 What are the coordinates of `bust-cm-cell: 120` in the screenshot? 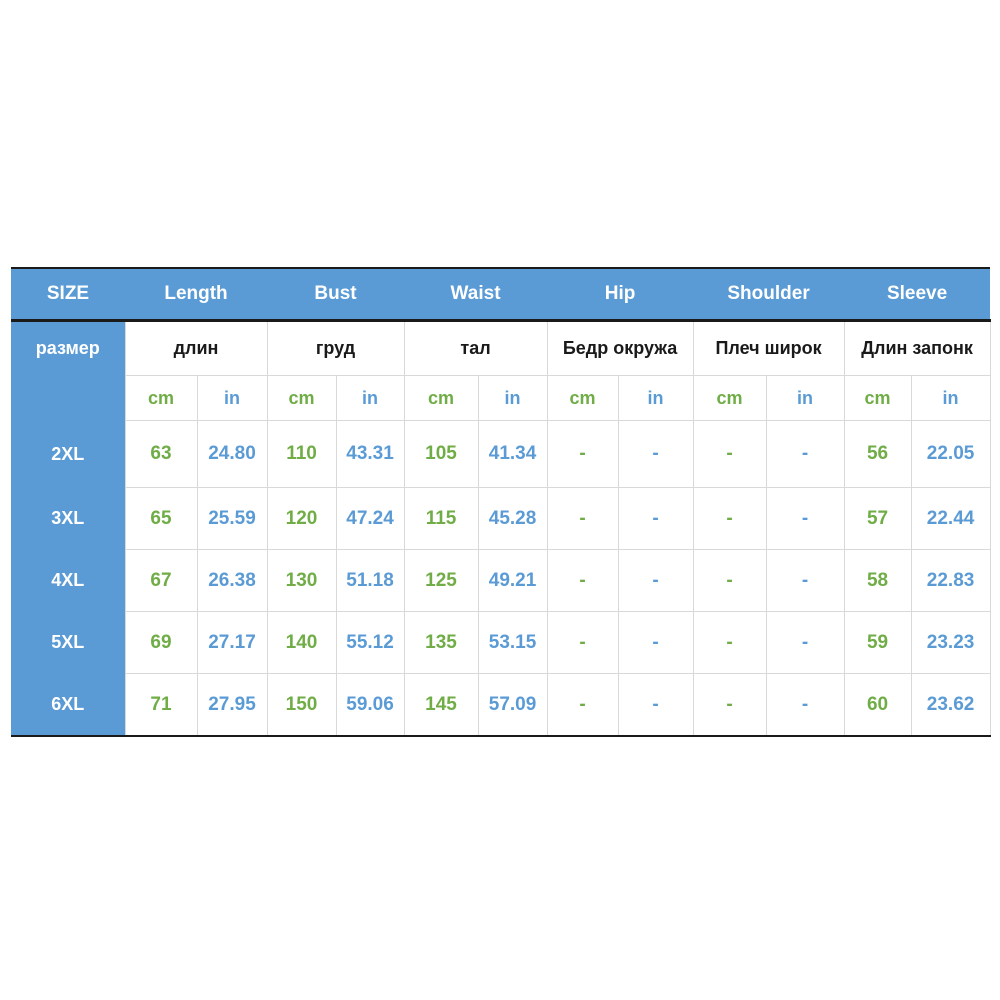 It's located at (301, 518).